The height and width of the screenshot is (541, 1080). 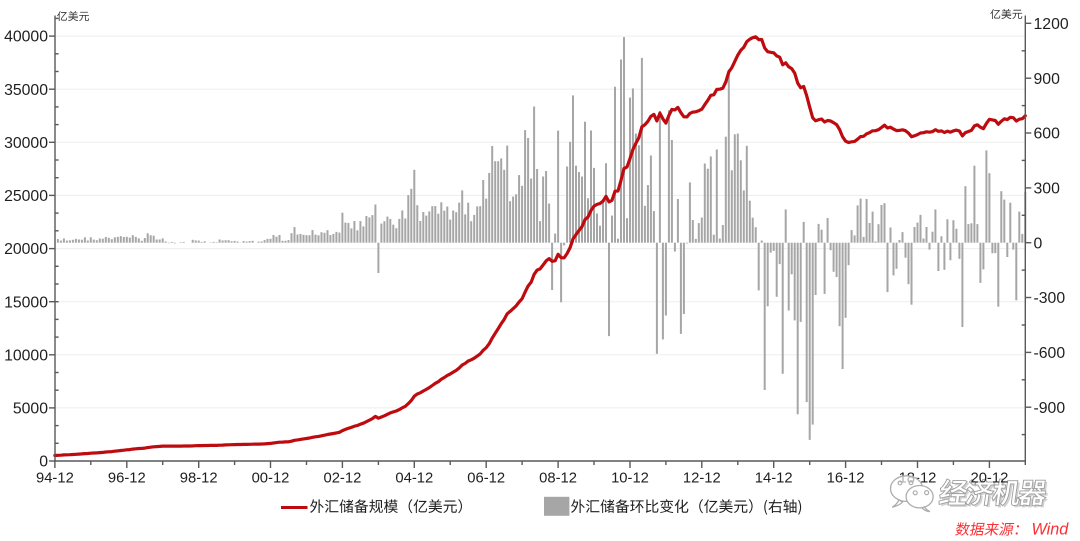 I want to click on svg-text: 600, so click(x=1047, y=134).